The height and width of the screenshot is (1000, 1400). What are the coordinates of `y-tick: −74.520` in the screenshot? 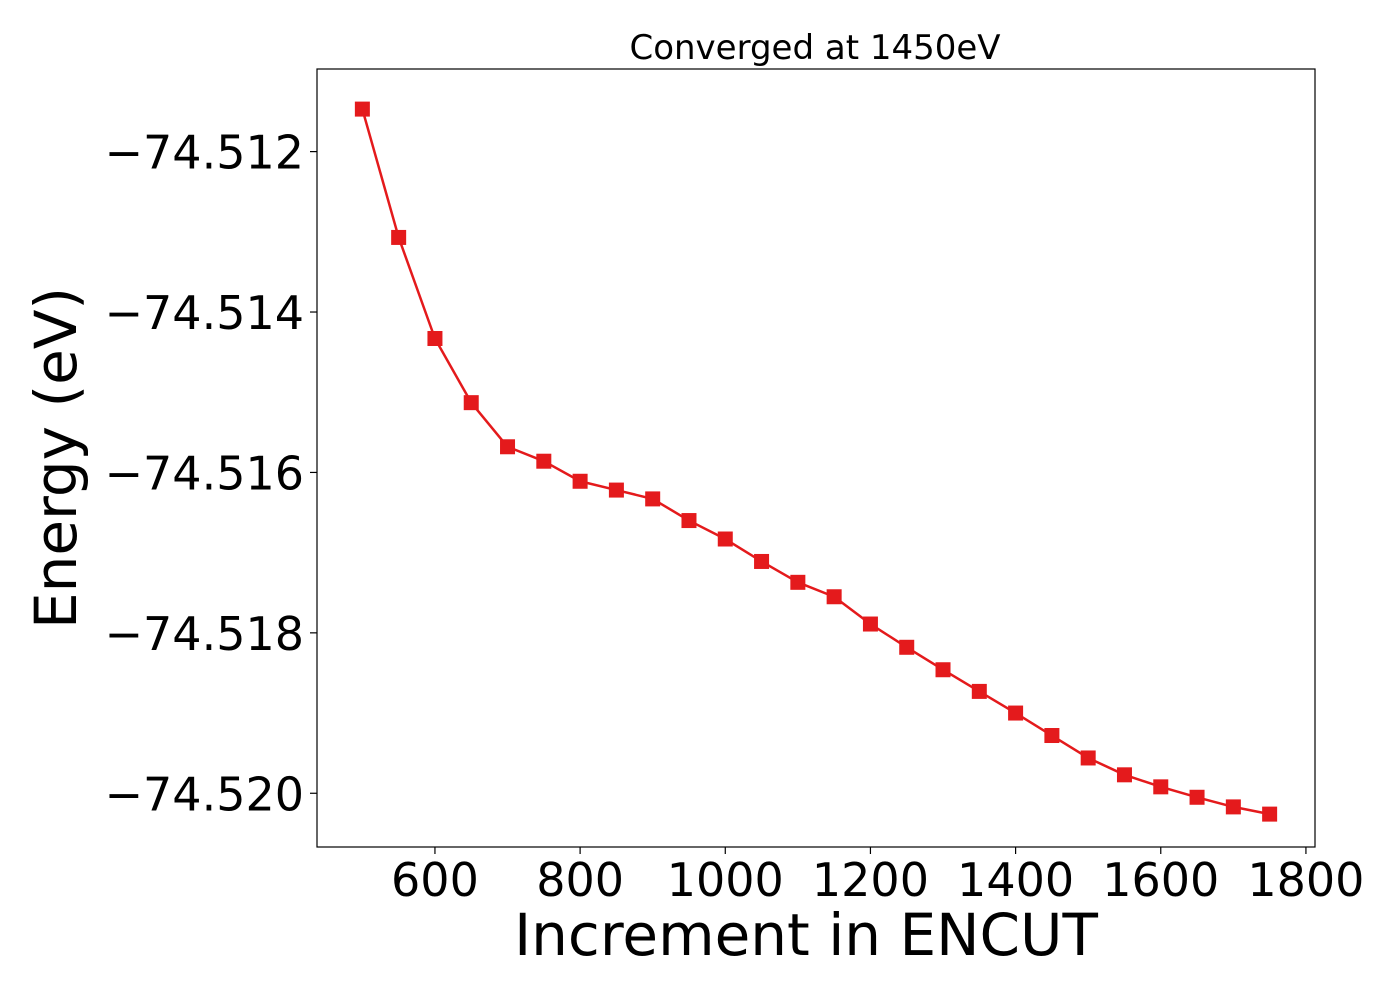 It's located at (211, 794).